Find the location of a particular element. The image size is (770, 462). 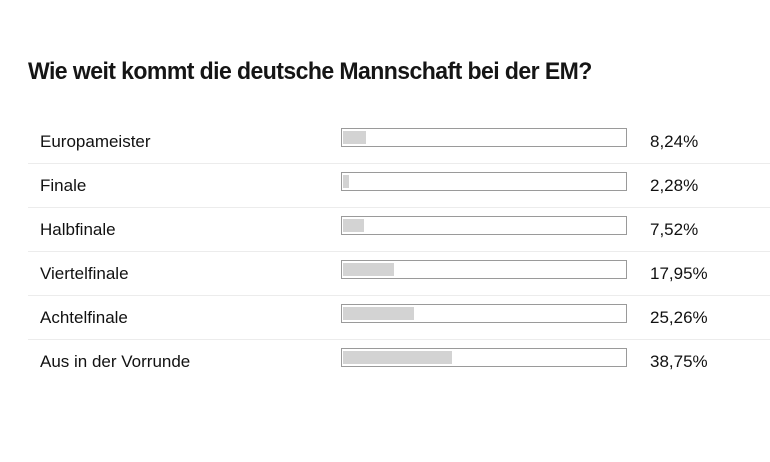

poll-option-label: Aus in der Vorrunde is located at coordinates (115, 361).